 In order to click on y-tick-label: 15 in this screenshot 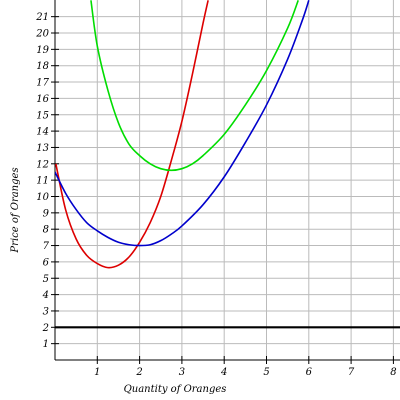, I will do `click(42, 115)`.